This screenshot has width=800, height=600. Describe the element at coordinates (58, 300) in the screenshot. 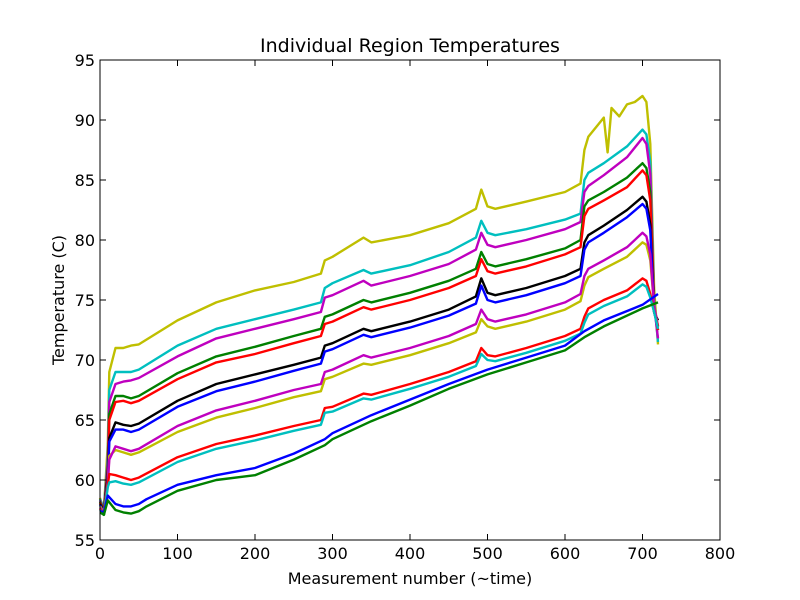

I see `y-axis-title: Temperature (C)` at that location.